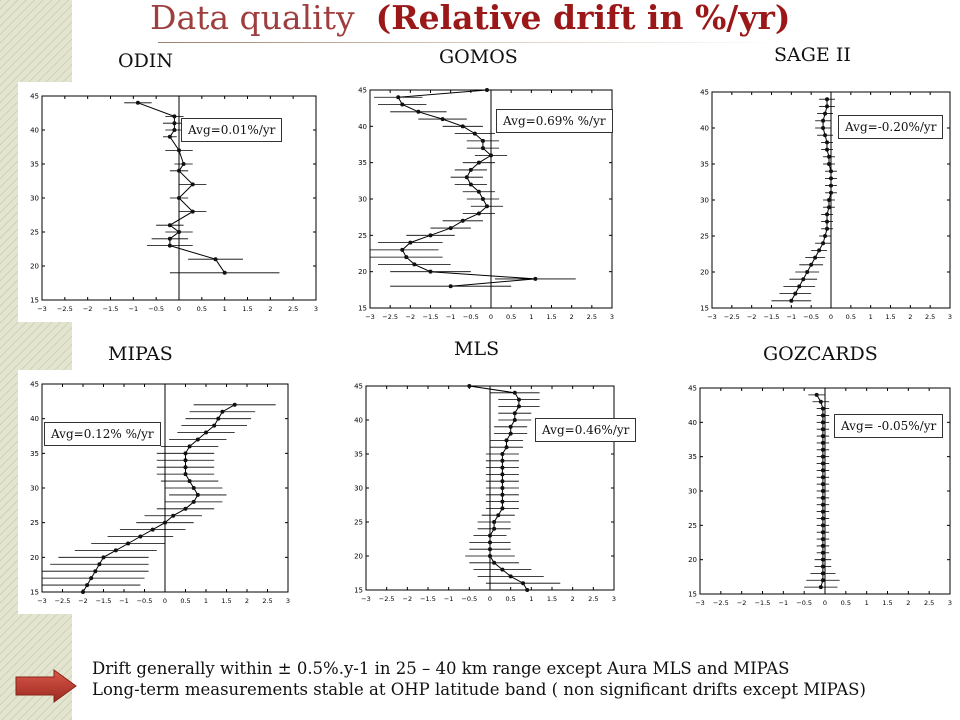  What do you see at coordinates (572, 317) in the screenshot?
I see `x-tick-label: 2` at bounding box center [572, 317].